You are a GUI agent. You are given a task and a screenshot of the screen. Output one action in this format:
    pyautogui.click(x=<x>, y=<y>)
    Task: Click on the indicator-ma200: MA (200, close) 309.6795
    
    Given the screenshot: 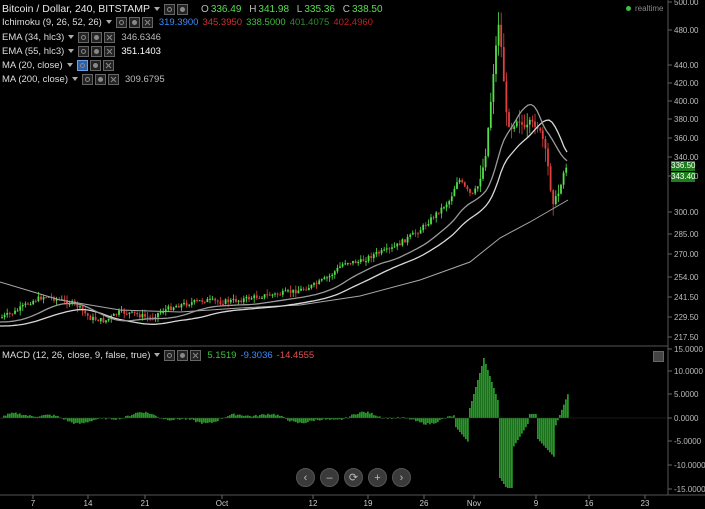 What is the action you would take?
    pyautogui.click(x=83, y=79)
    